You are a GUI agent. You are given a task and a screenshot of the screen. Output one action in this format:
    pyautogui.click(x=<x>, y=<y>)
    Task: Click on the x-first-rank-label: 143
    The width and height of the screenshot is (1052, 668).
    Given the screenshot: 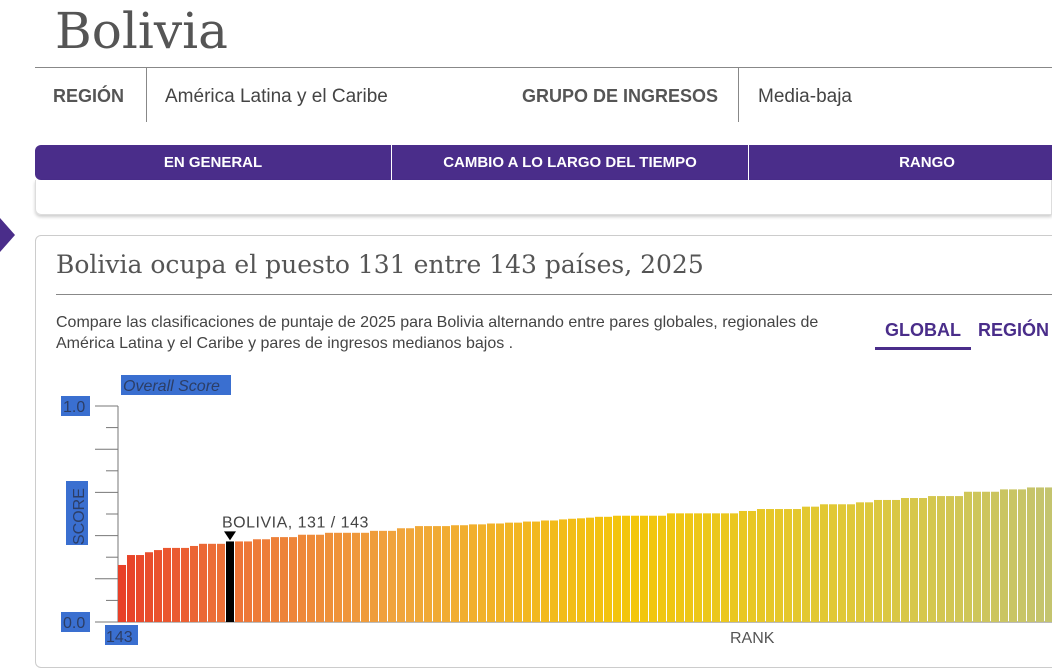 What is the action you would take?
    pyautogui.click(x=119, y=637)
    